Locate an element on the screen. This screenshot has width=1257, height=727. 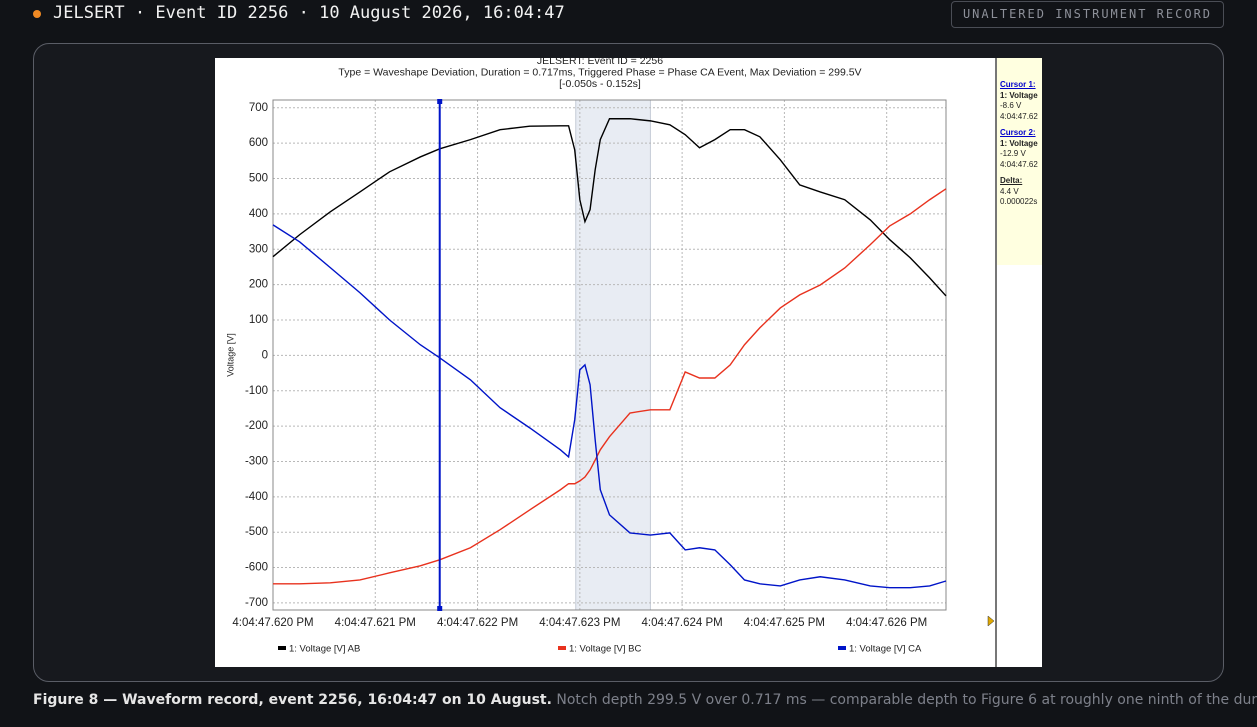
cursor-title: Cursor 1: is located at coordinates (1018, 84).